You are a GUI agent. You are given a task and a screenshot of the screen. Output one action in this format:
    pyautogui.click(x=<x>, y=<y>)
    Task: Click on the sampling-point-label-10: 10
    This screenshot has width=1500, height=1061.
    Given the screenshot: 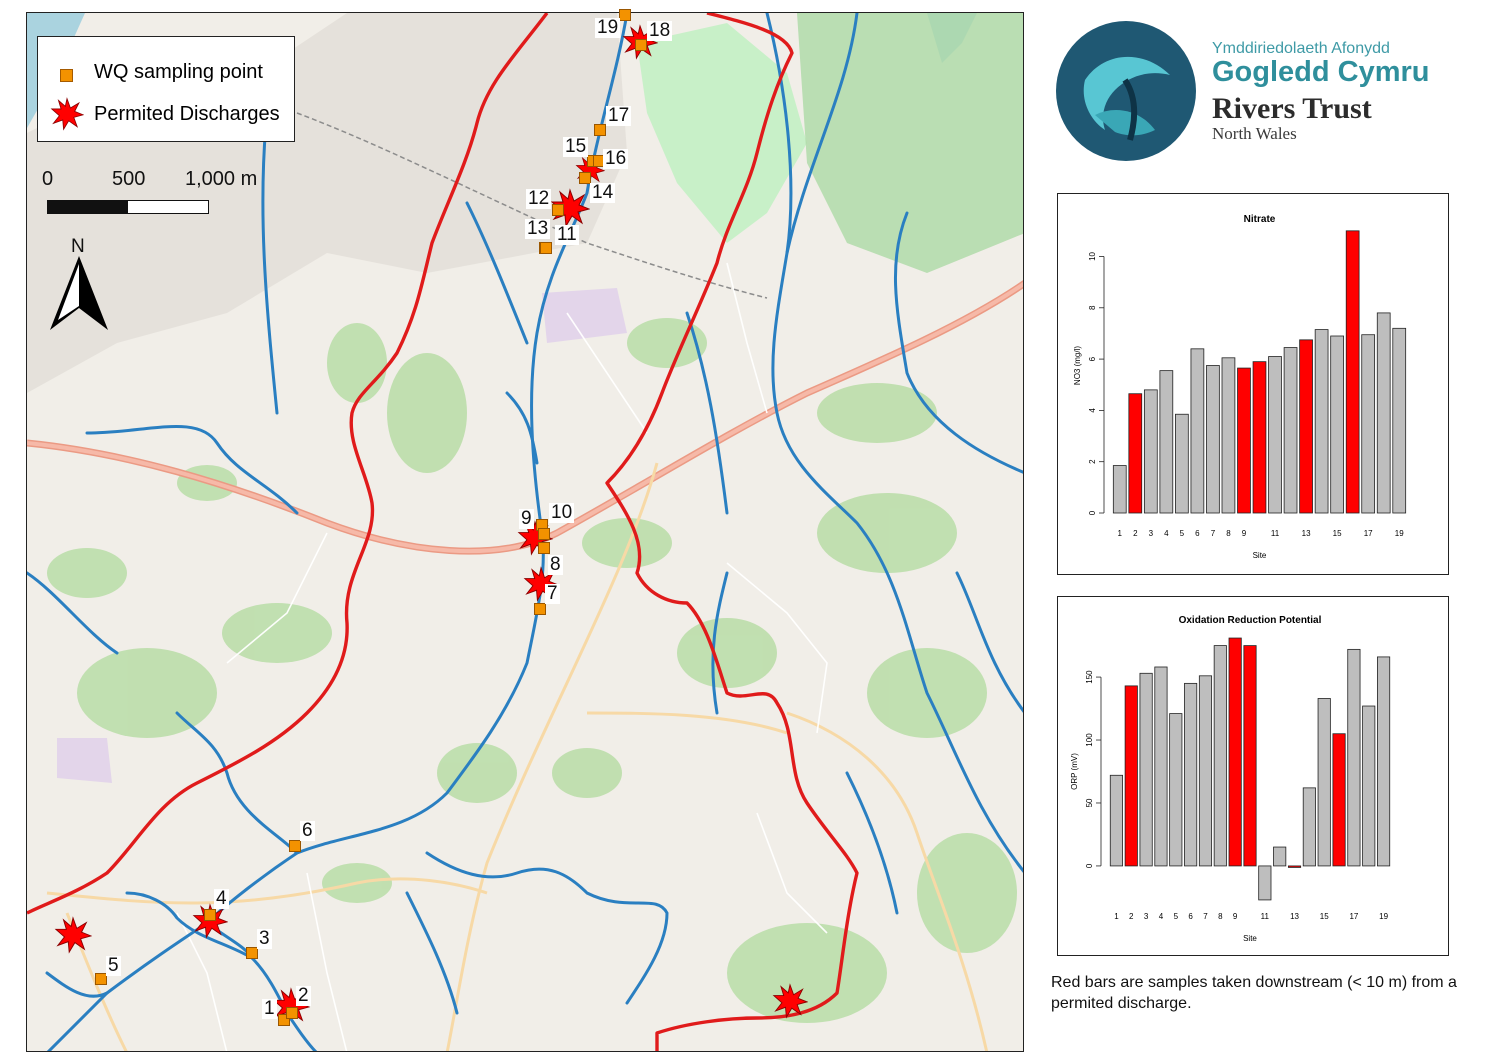 What is the action you would take?
    pyautogui.click(x=562, y=512)
    